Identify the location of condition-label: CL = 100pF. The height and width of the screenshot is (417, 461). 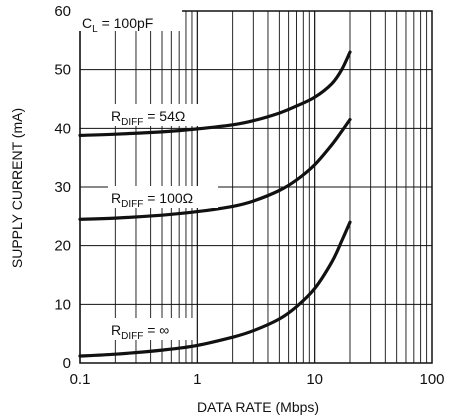
(130, 22).